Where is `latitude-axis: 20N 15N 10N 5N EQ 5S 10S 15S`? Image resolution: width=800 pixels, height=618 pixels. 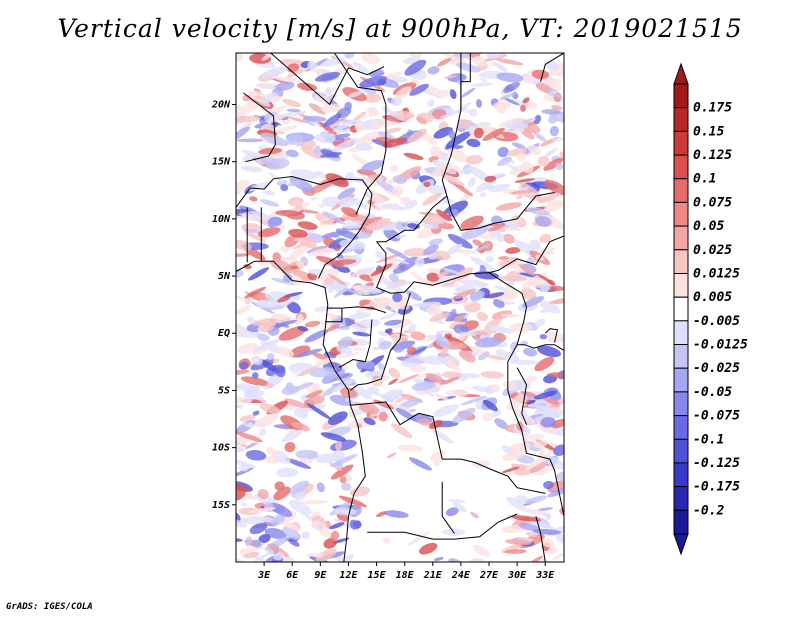 latitude-axis: 20N 15N 10N 5N EQ 5S 10S 15S is located at coordinates (223, 305).